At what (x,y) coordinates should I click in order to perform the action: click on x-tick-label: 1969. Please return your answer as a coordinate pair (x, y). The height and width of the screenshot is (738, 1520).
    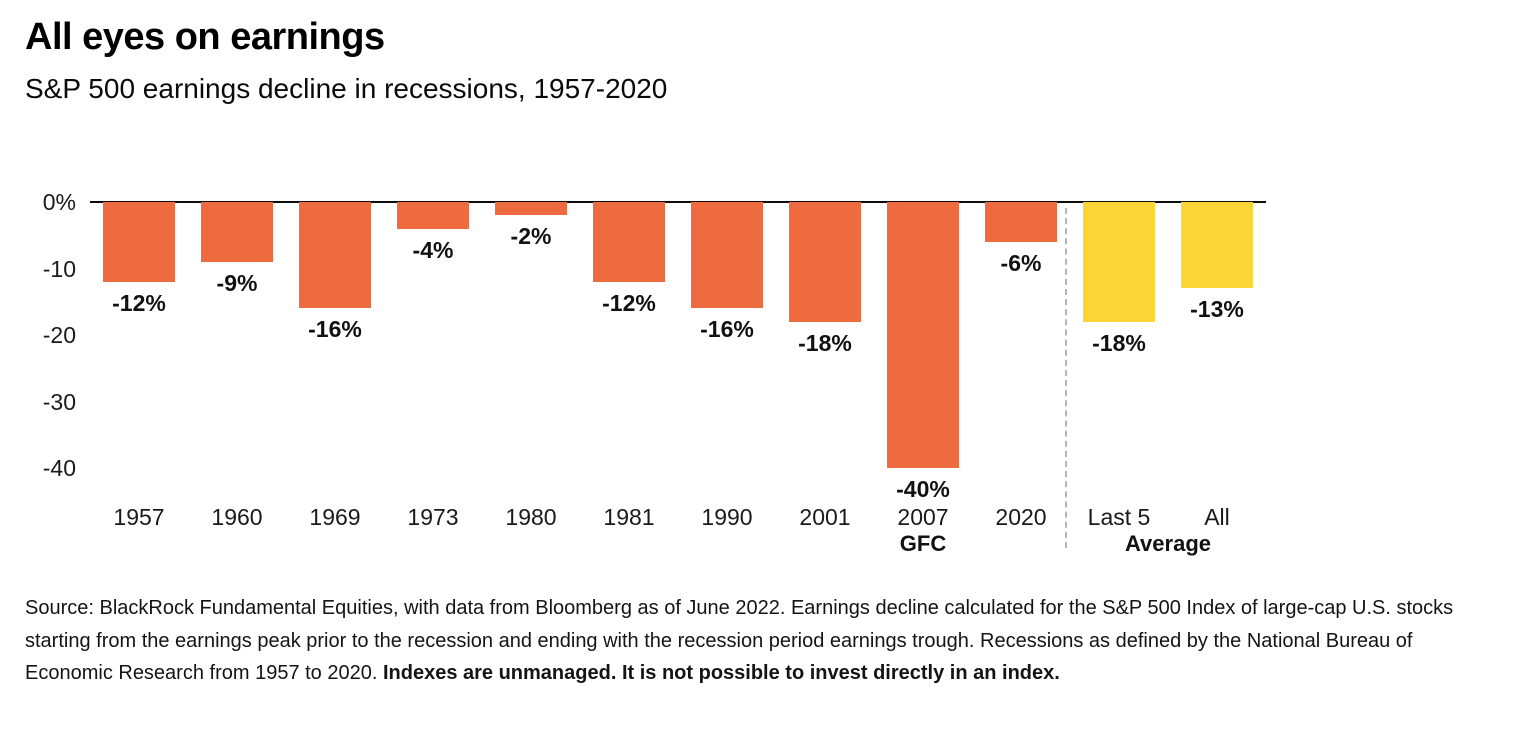
    Looking at the image, I should click on (335, 517).